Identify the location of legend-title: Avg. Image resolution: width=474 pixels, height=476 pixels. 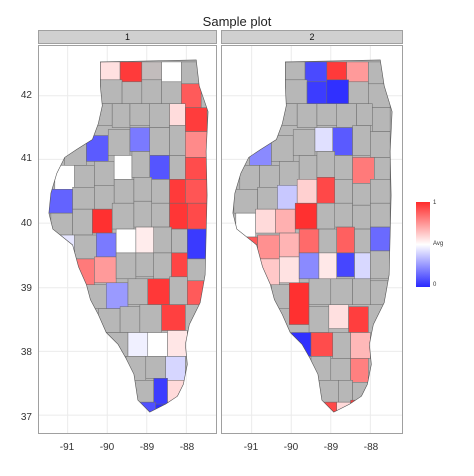
(438, 244).